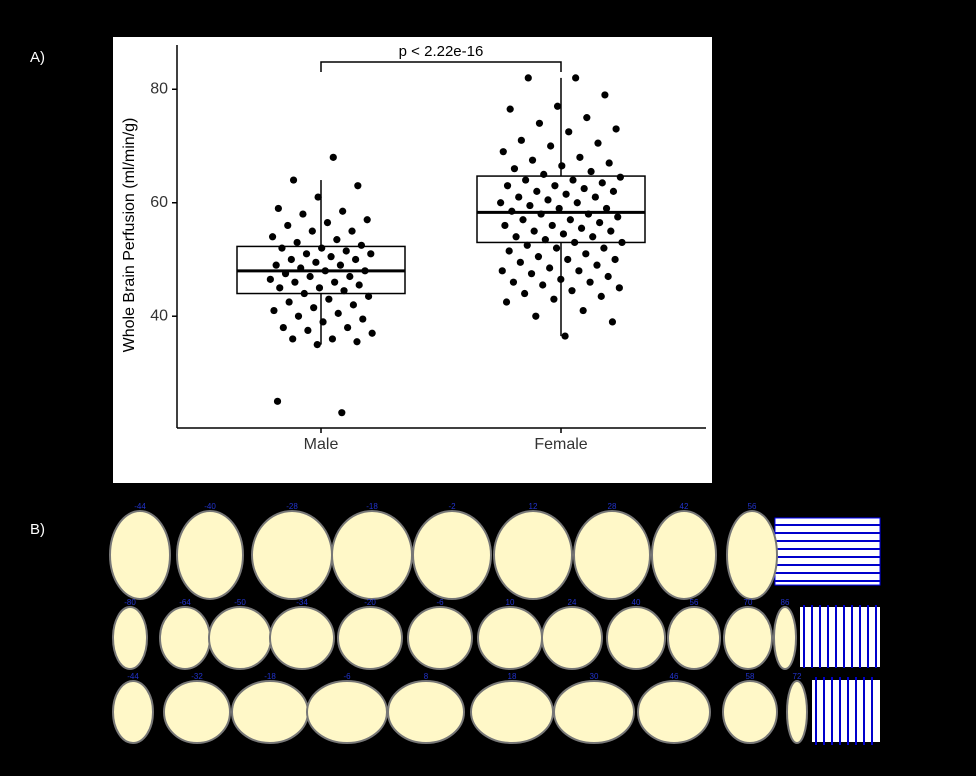 The width and height of the screenshot is (976, 776). What do you see at coordinates (674, 676) in the screenshot?
I see `slice-label: 46` at bounding box center [674, 676].